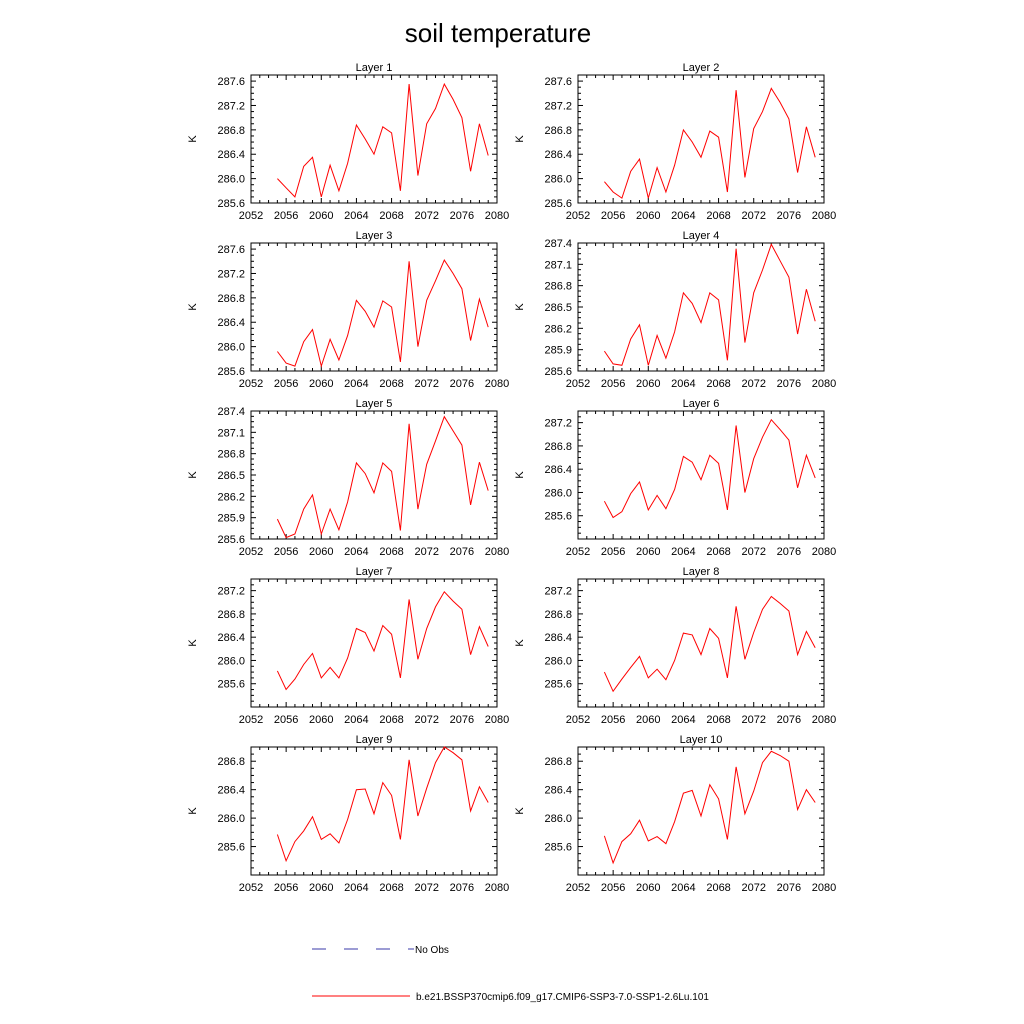 The image size is (1024, 1024). What do you see at coordinates (374, 236) in the screenshot?
I see `panel-title: Layer 3` at bounding box center [374, 236].